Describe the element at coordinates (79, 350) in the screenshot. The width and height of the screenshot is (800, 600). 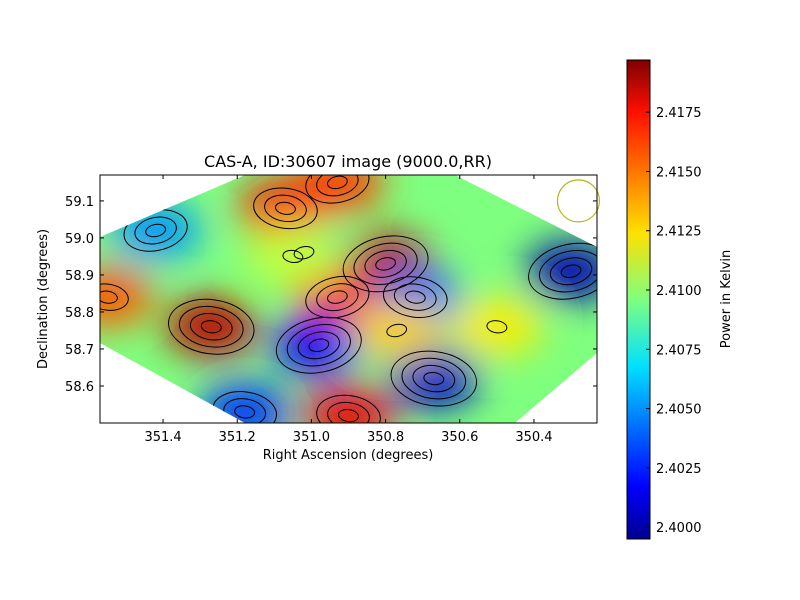
I see `y-tick-label: 58.7` at that location.